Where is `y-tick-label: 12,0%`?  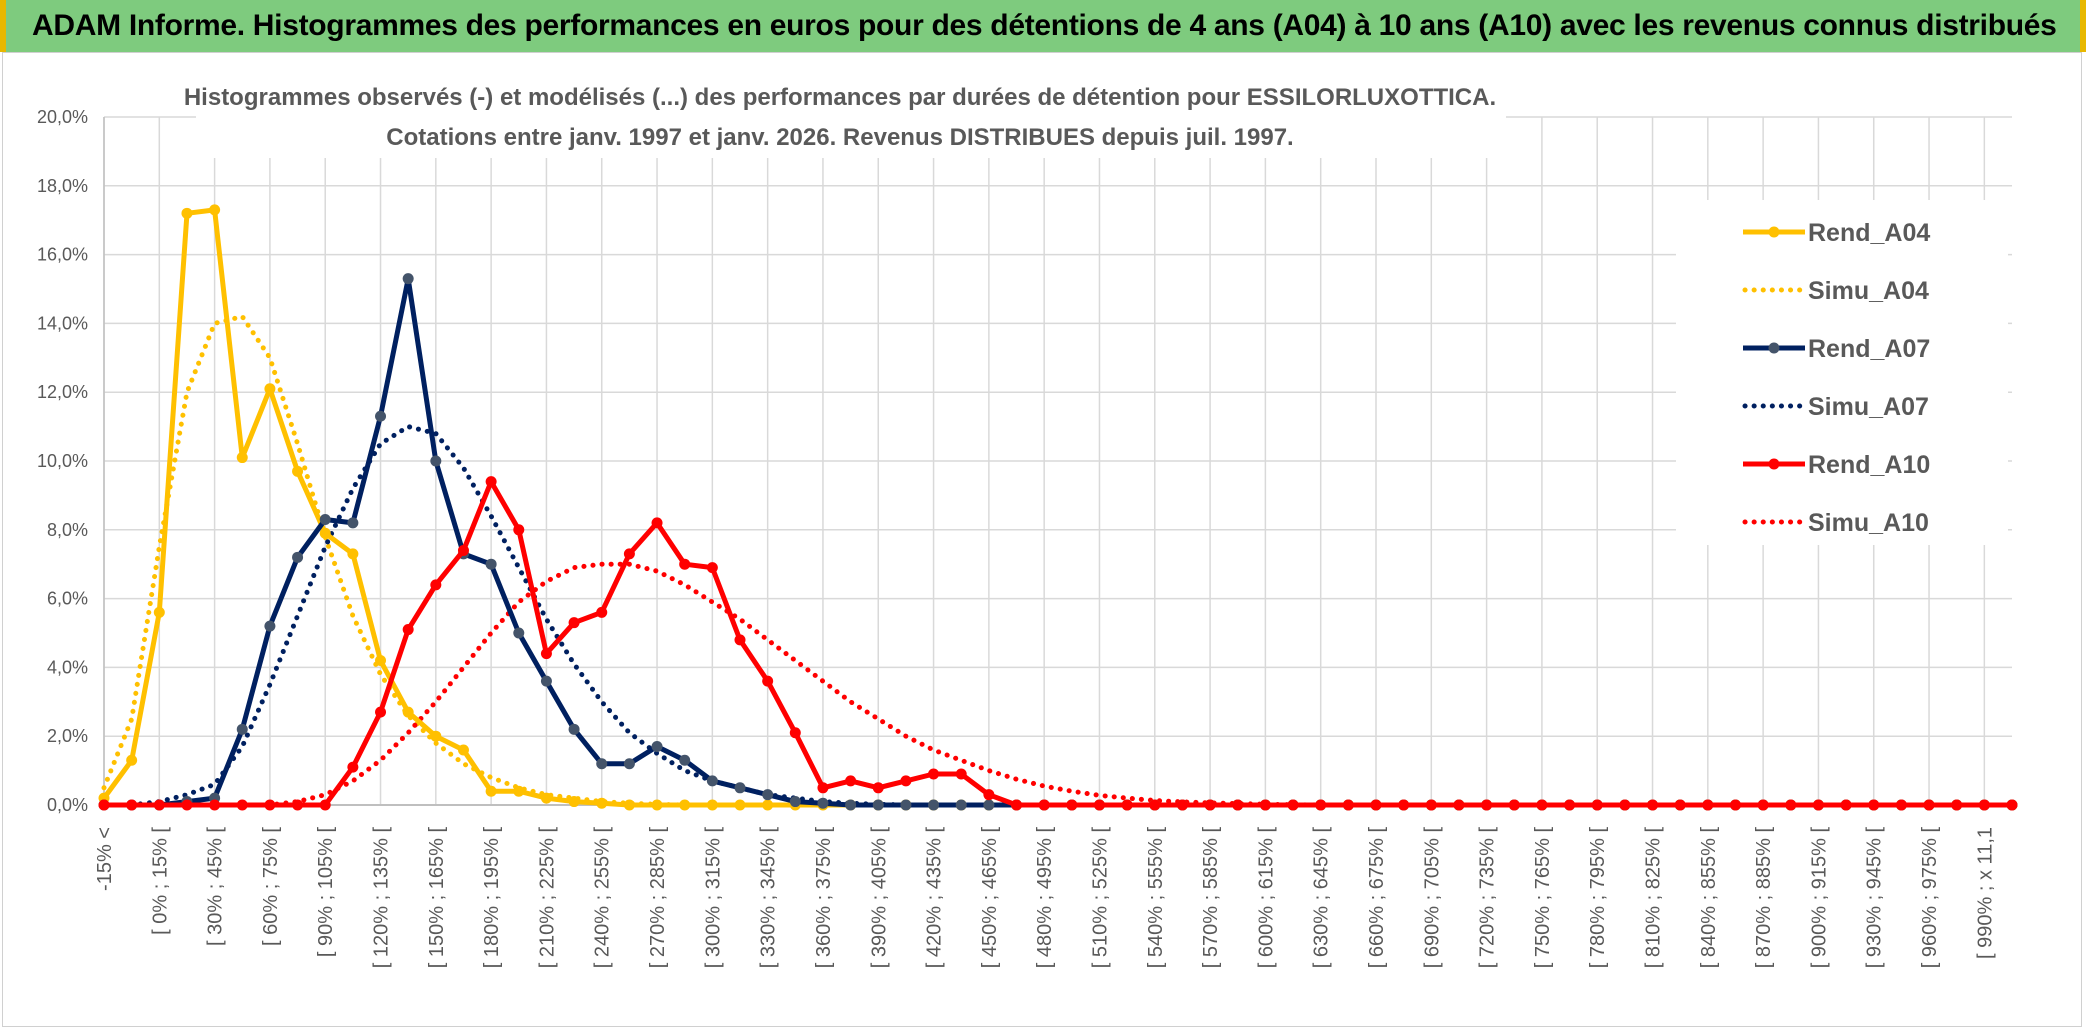
y-tick-label: 12,0% is located at coordinates (62, 392).